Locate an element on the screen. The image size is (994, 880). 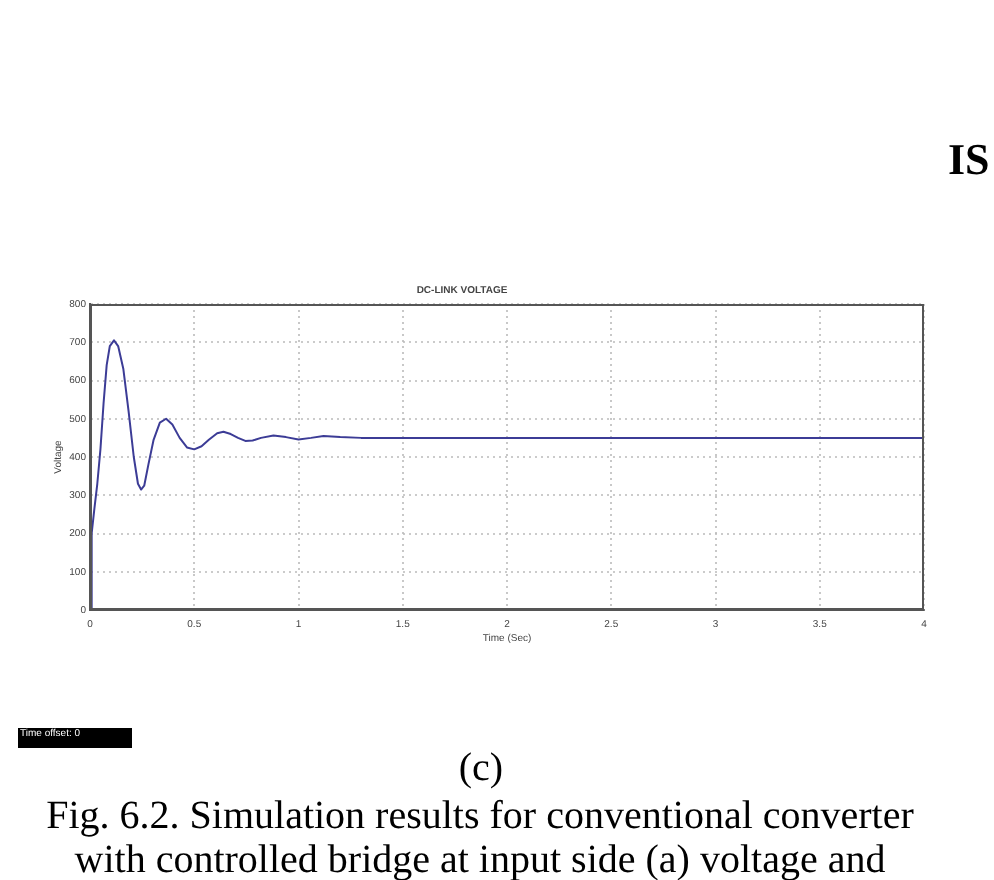
caption: Fig. 6.2. Simulation results for conventional converter with controlled bridge at input side (a) voltage and is located at coordinates (480, 837).